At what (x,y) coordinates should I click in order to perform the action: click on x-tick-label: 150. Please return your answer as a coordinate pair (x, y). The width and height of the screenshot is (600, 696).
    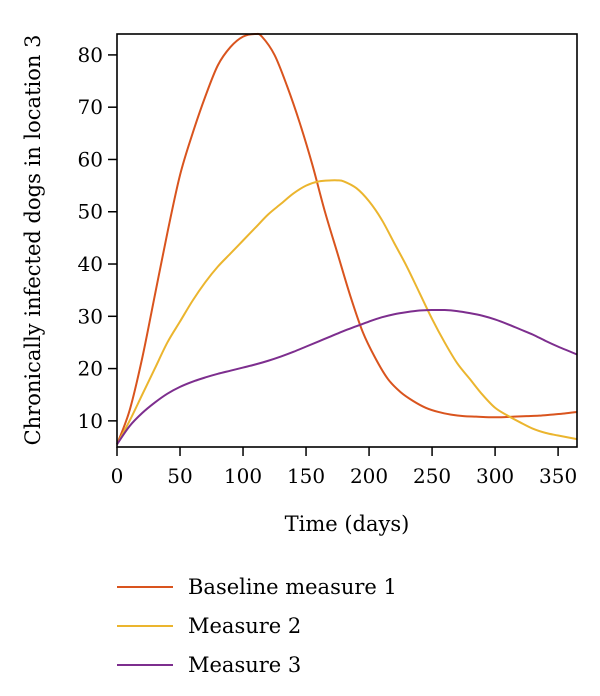
    Looking at the image, I should click on (306, 476).